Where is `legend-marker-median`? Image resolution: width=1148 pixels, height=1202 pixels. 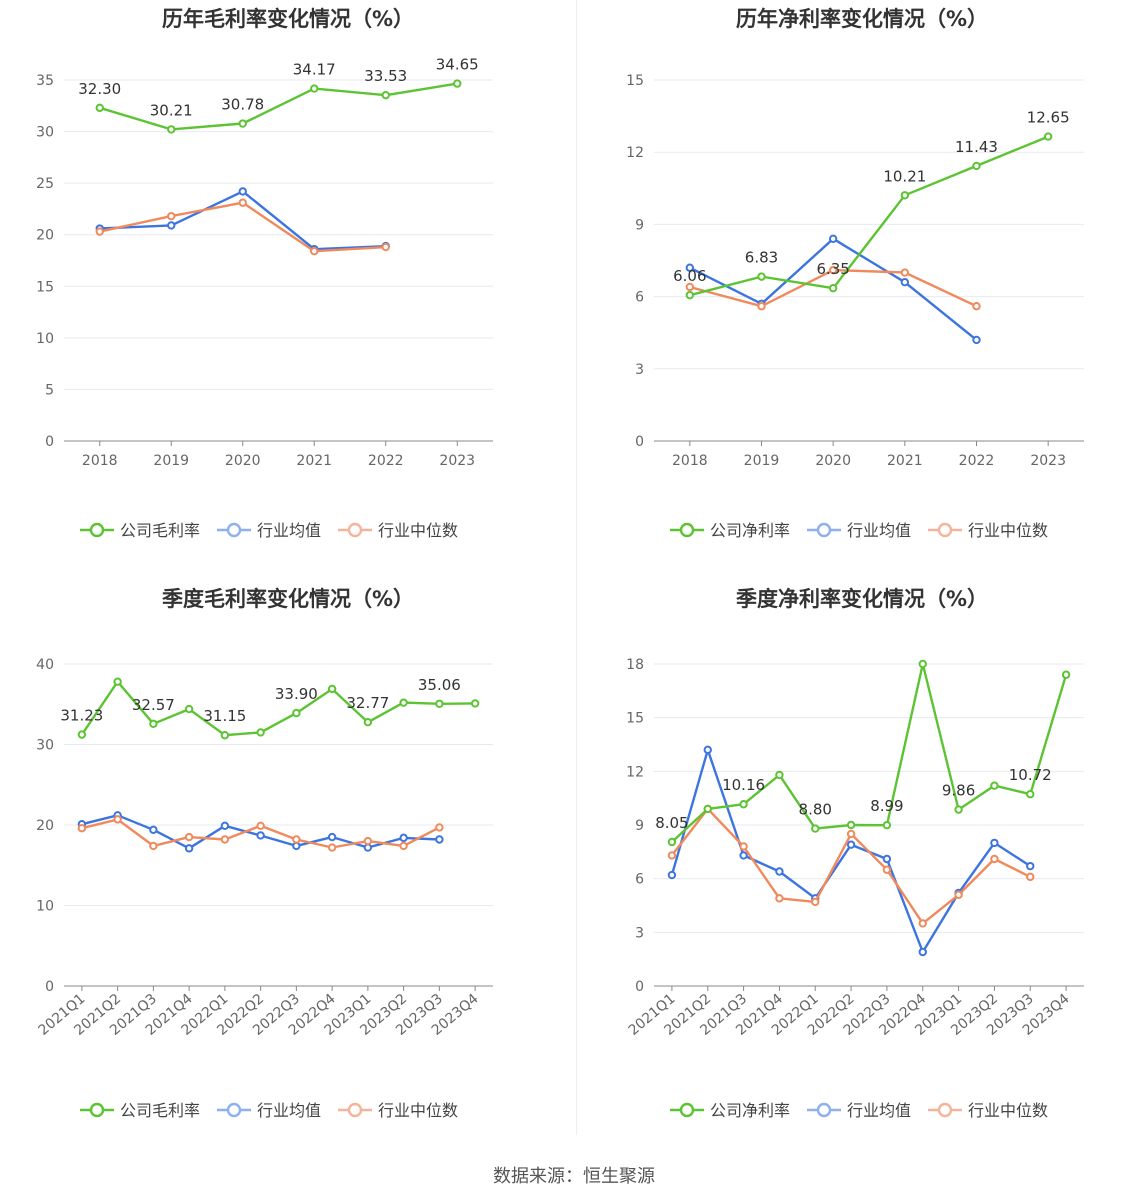
legend-marker-median is located at coordinates (945, 530).